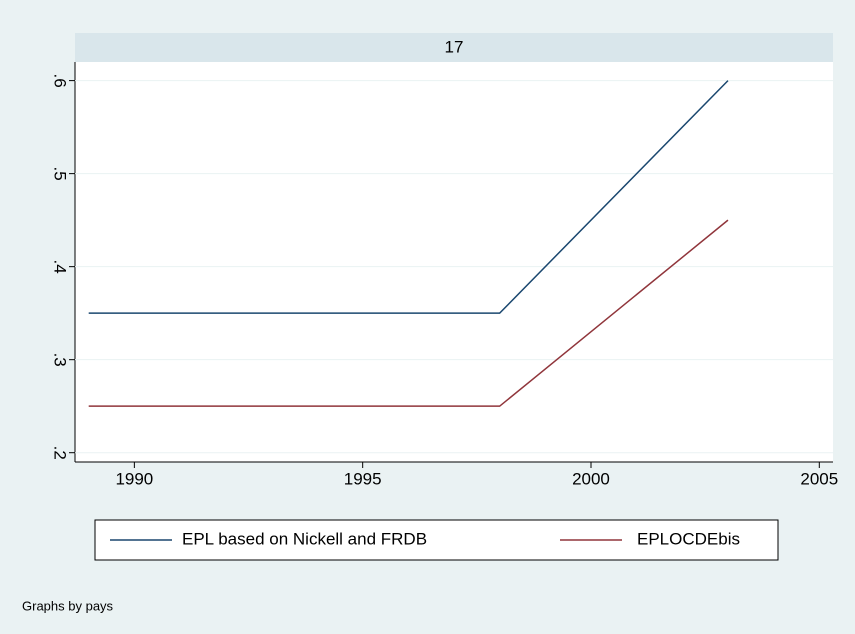 The width and height of the screenshot is (855, 634). I want to click on y-tick-label: .3, so click(60, 360).